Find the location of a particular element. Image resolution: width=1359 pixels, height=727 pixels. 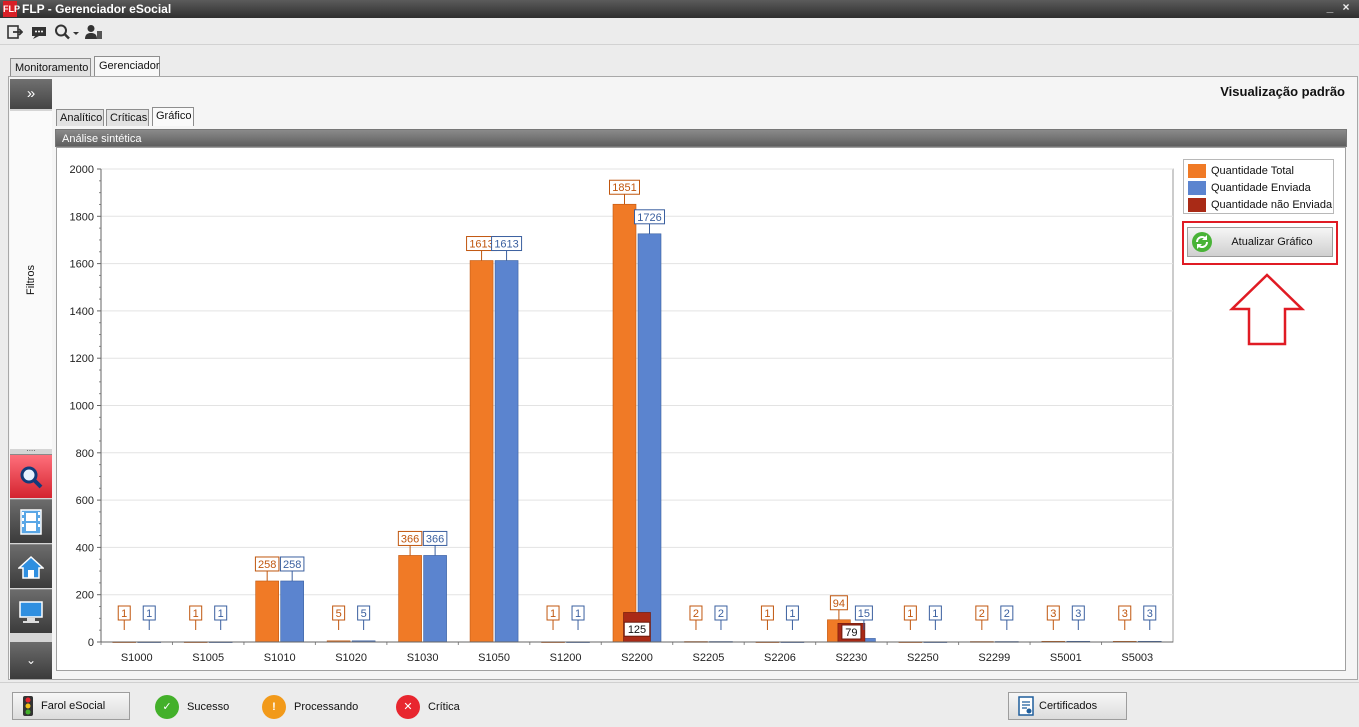

data-label-total: 1851 is located at coordinates (624, 188).